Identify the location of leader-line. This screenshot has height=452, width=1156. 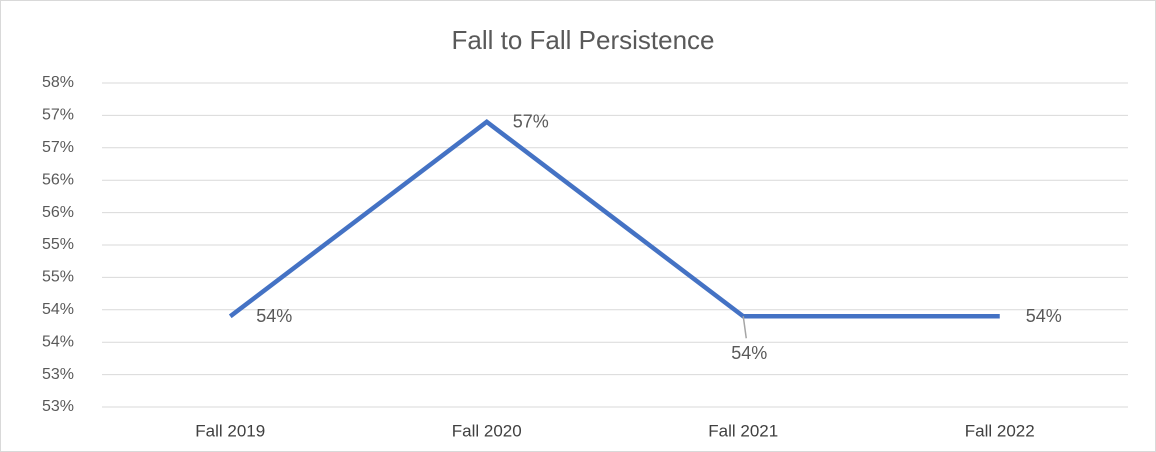
(744, 327).